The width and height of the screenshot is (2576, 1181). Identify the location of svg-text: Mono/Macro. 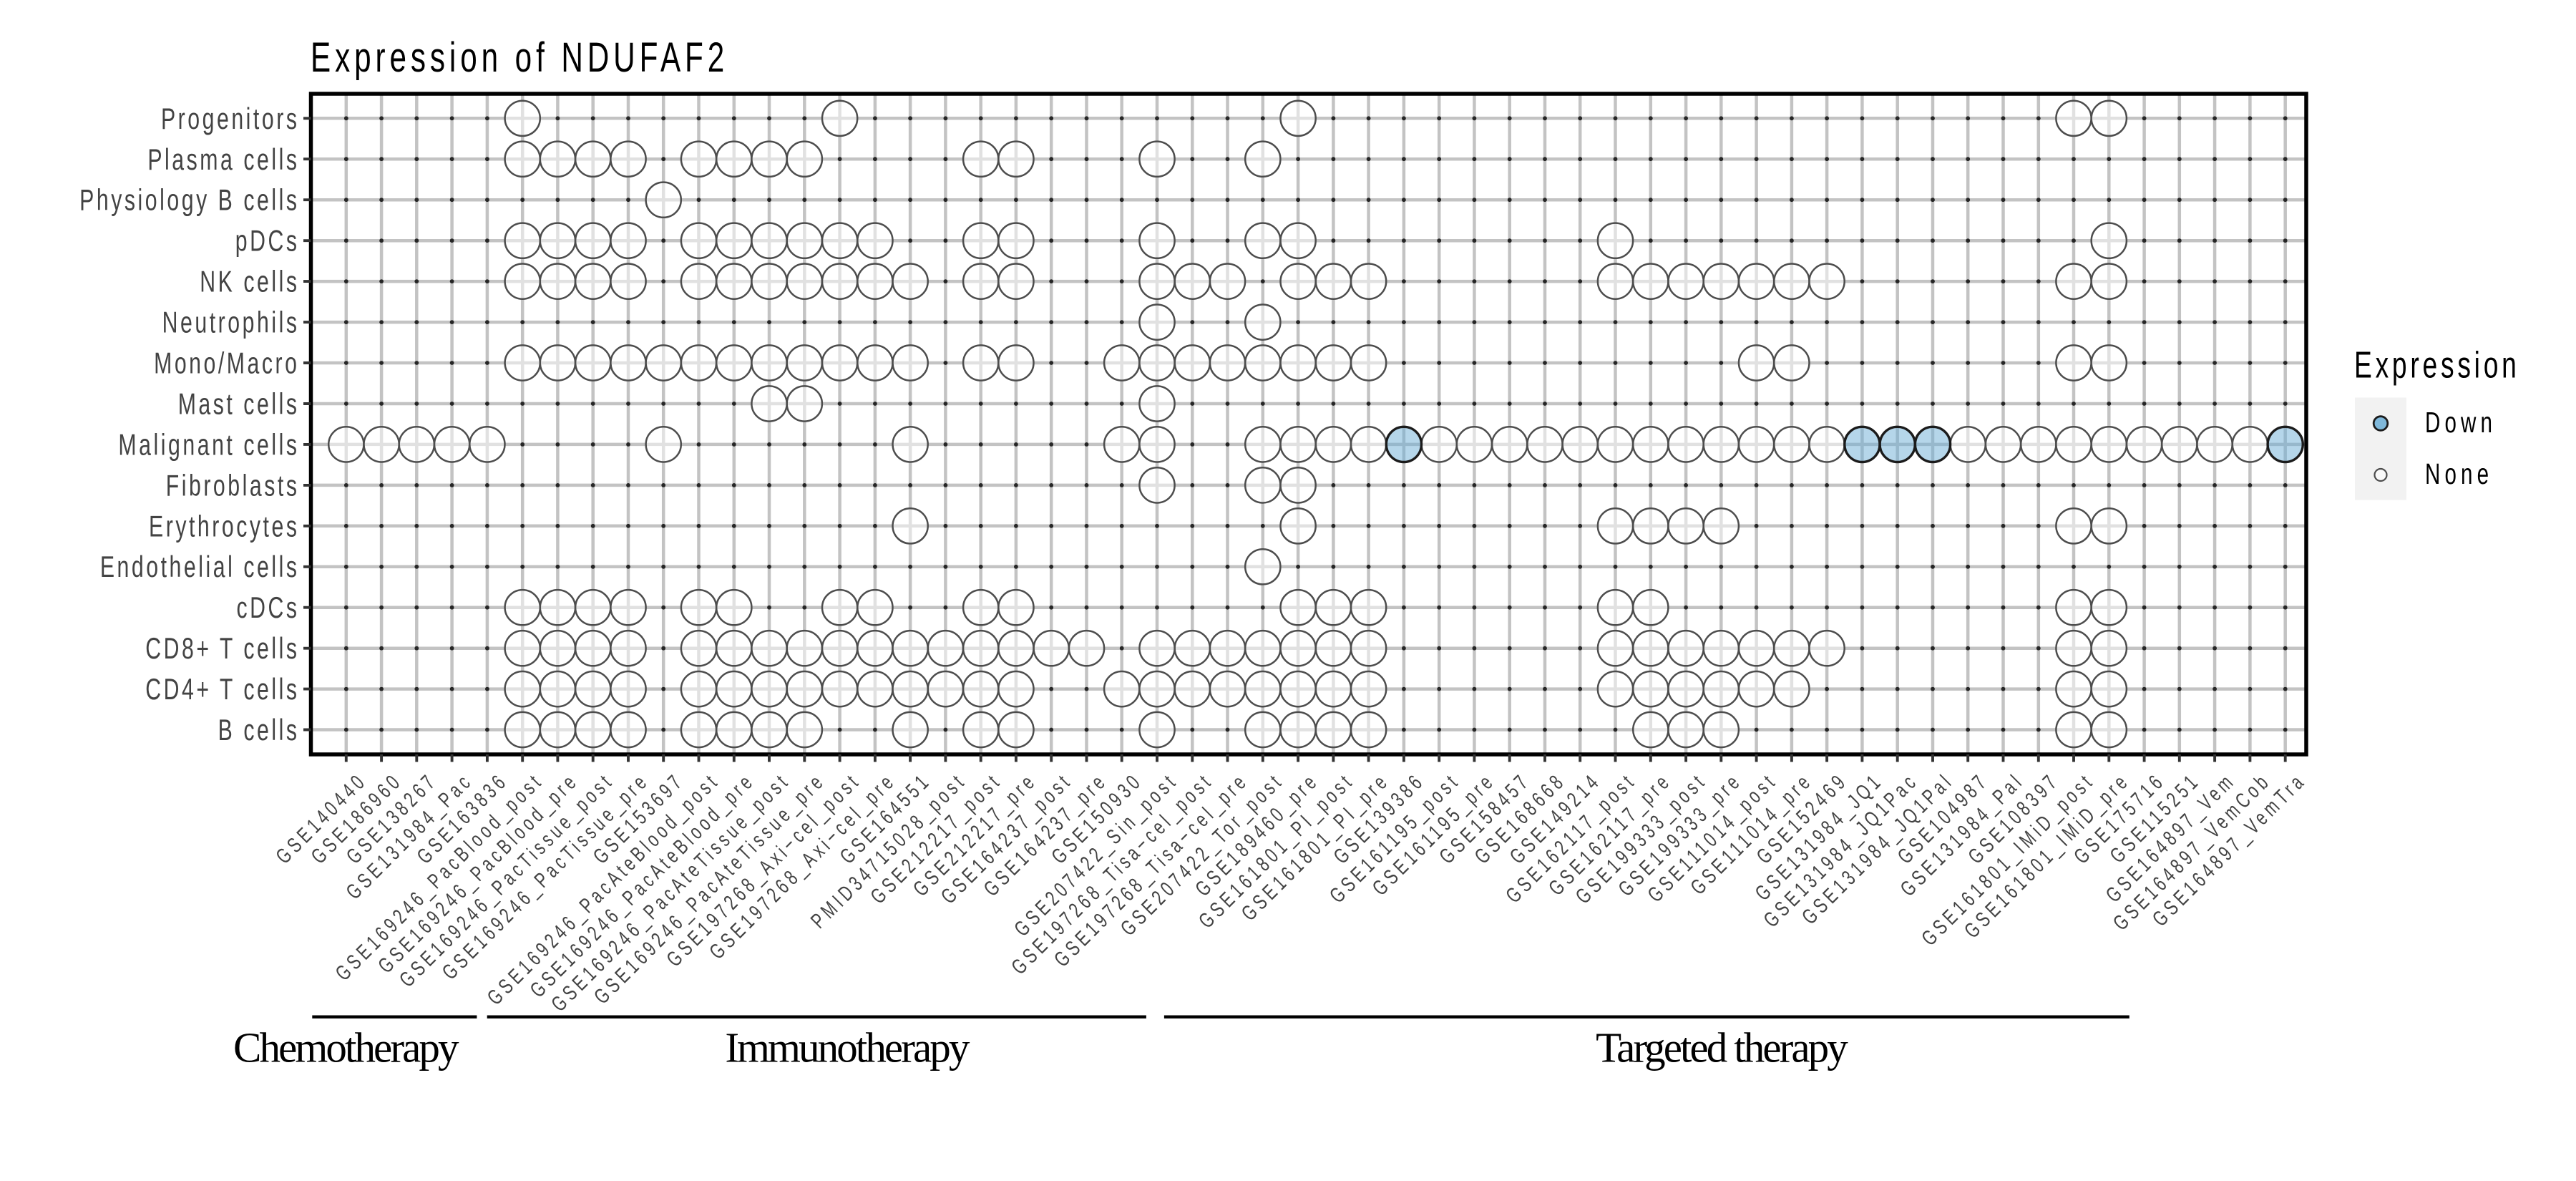
(226, 363).